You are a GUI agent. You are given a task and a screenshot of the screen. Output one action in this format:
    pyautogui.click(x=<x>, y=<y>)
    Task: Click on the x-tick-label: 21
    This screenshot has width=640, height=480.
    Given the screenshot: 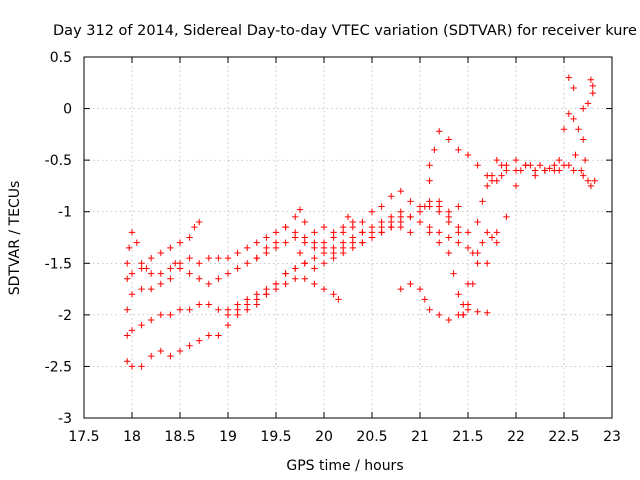 What is the action you would take?
    pyautogui.click(x=420, y=437)
    